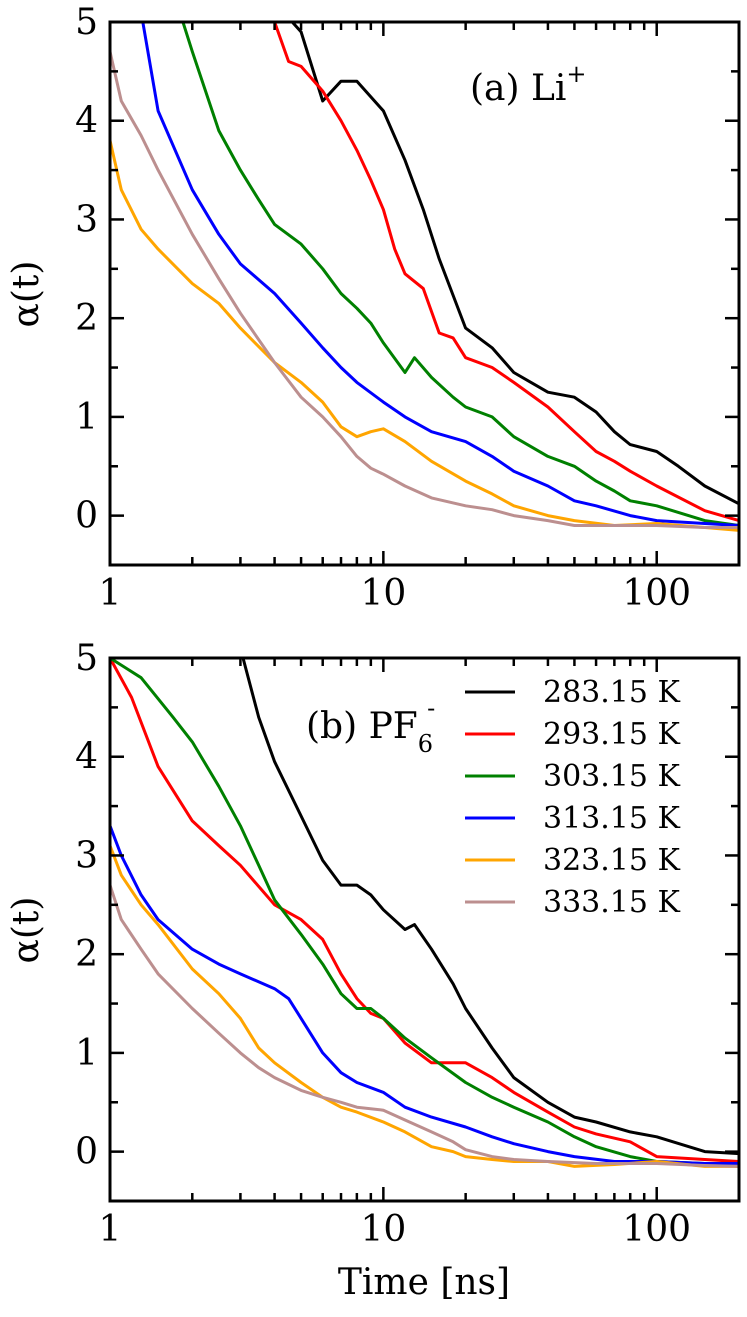 The image size is (747, 1317). What do you see at coordinates (612, 902) in the screenshot?
I see `legend-label: 333.15 K` at bounding box center [612, 902].